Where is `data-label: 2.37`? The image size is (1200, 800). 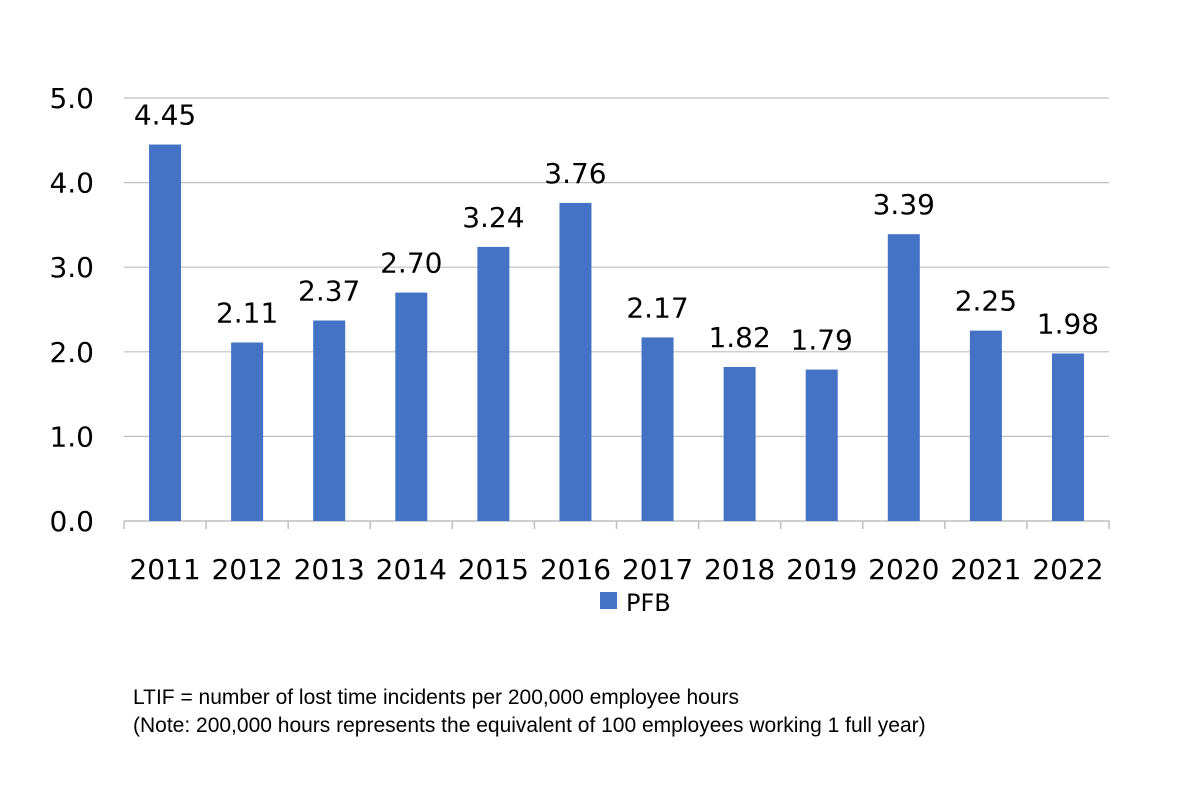 data-label: 2.37 is located at coordinates (329, 290).